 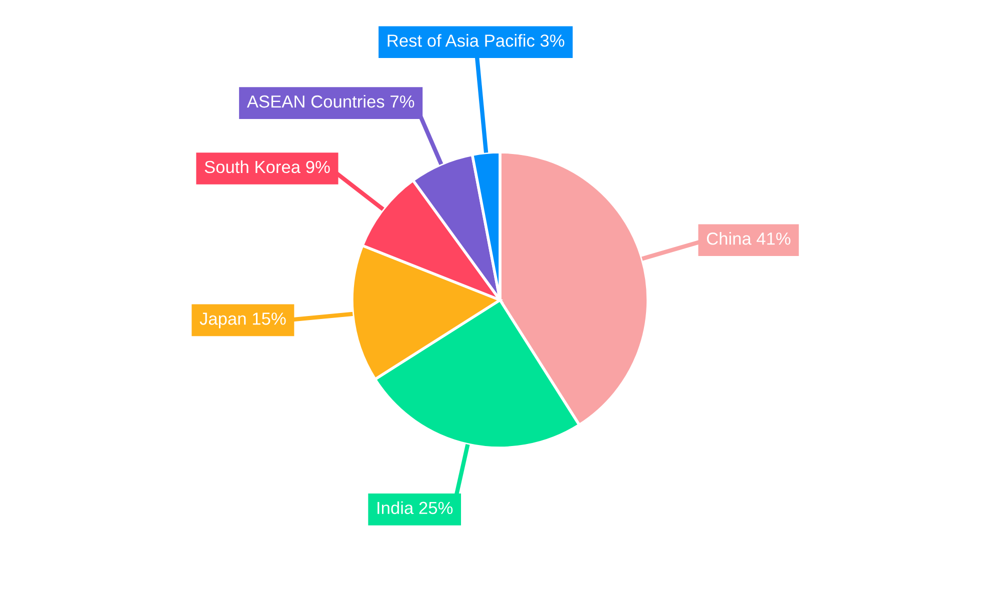 What do you see at coordinates (415, 507) in the screenshot?
I see `slice-label: India 25%` at bounding box center [415, 507].